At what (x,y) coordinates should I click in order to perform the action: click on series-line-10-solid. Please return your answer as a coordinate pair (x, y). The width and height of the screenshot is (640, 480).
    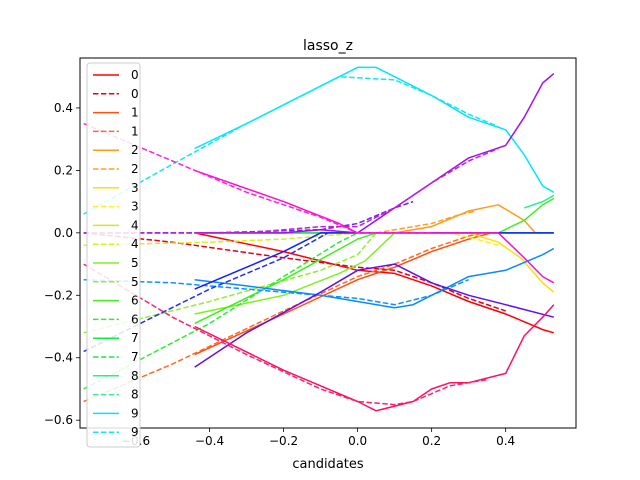
    Looking at the image, I should click on (374, 278).